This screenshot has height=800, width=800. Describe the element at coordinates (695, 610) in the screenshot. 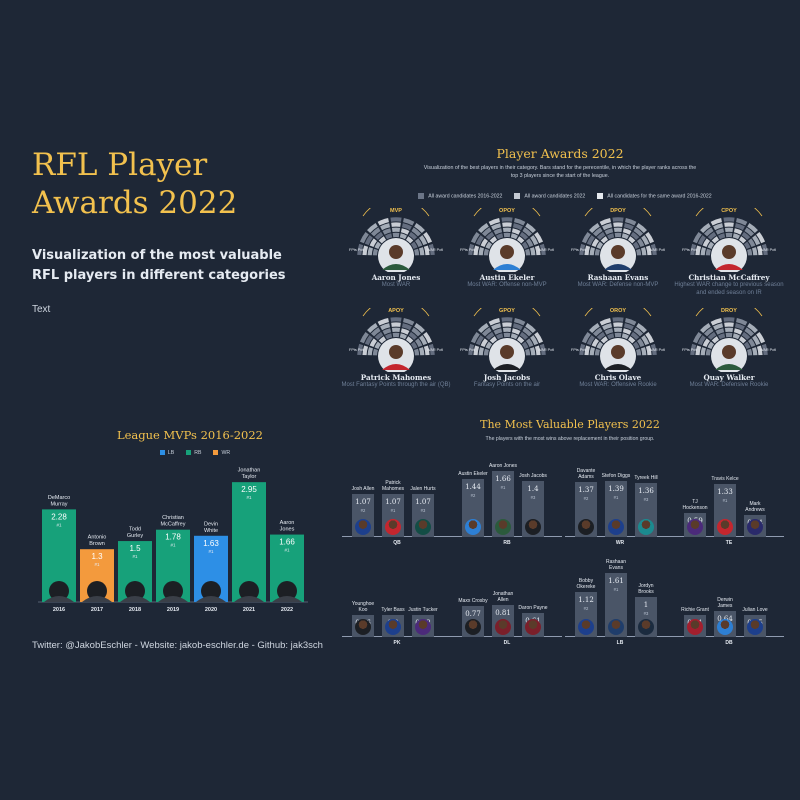

I see `player-name: Richie Grant` at that location.